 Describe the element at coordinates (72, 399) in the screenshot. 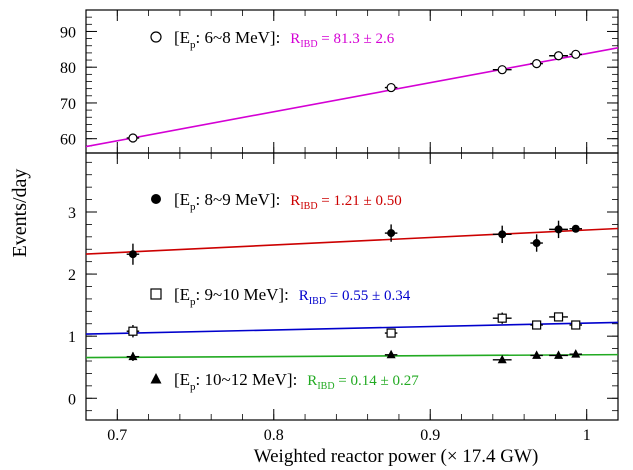

I see `y-tick-label: 0` at that location.